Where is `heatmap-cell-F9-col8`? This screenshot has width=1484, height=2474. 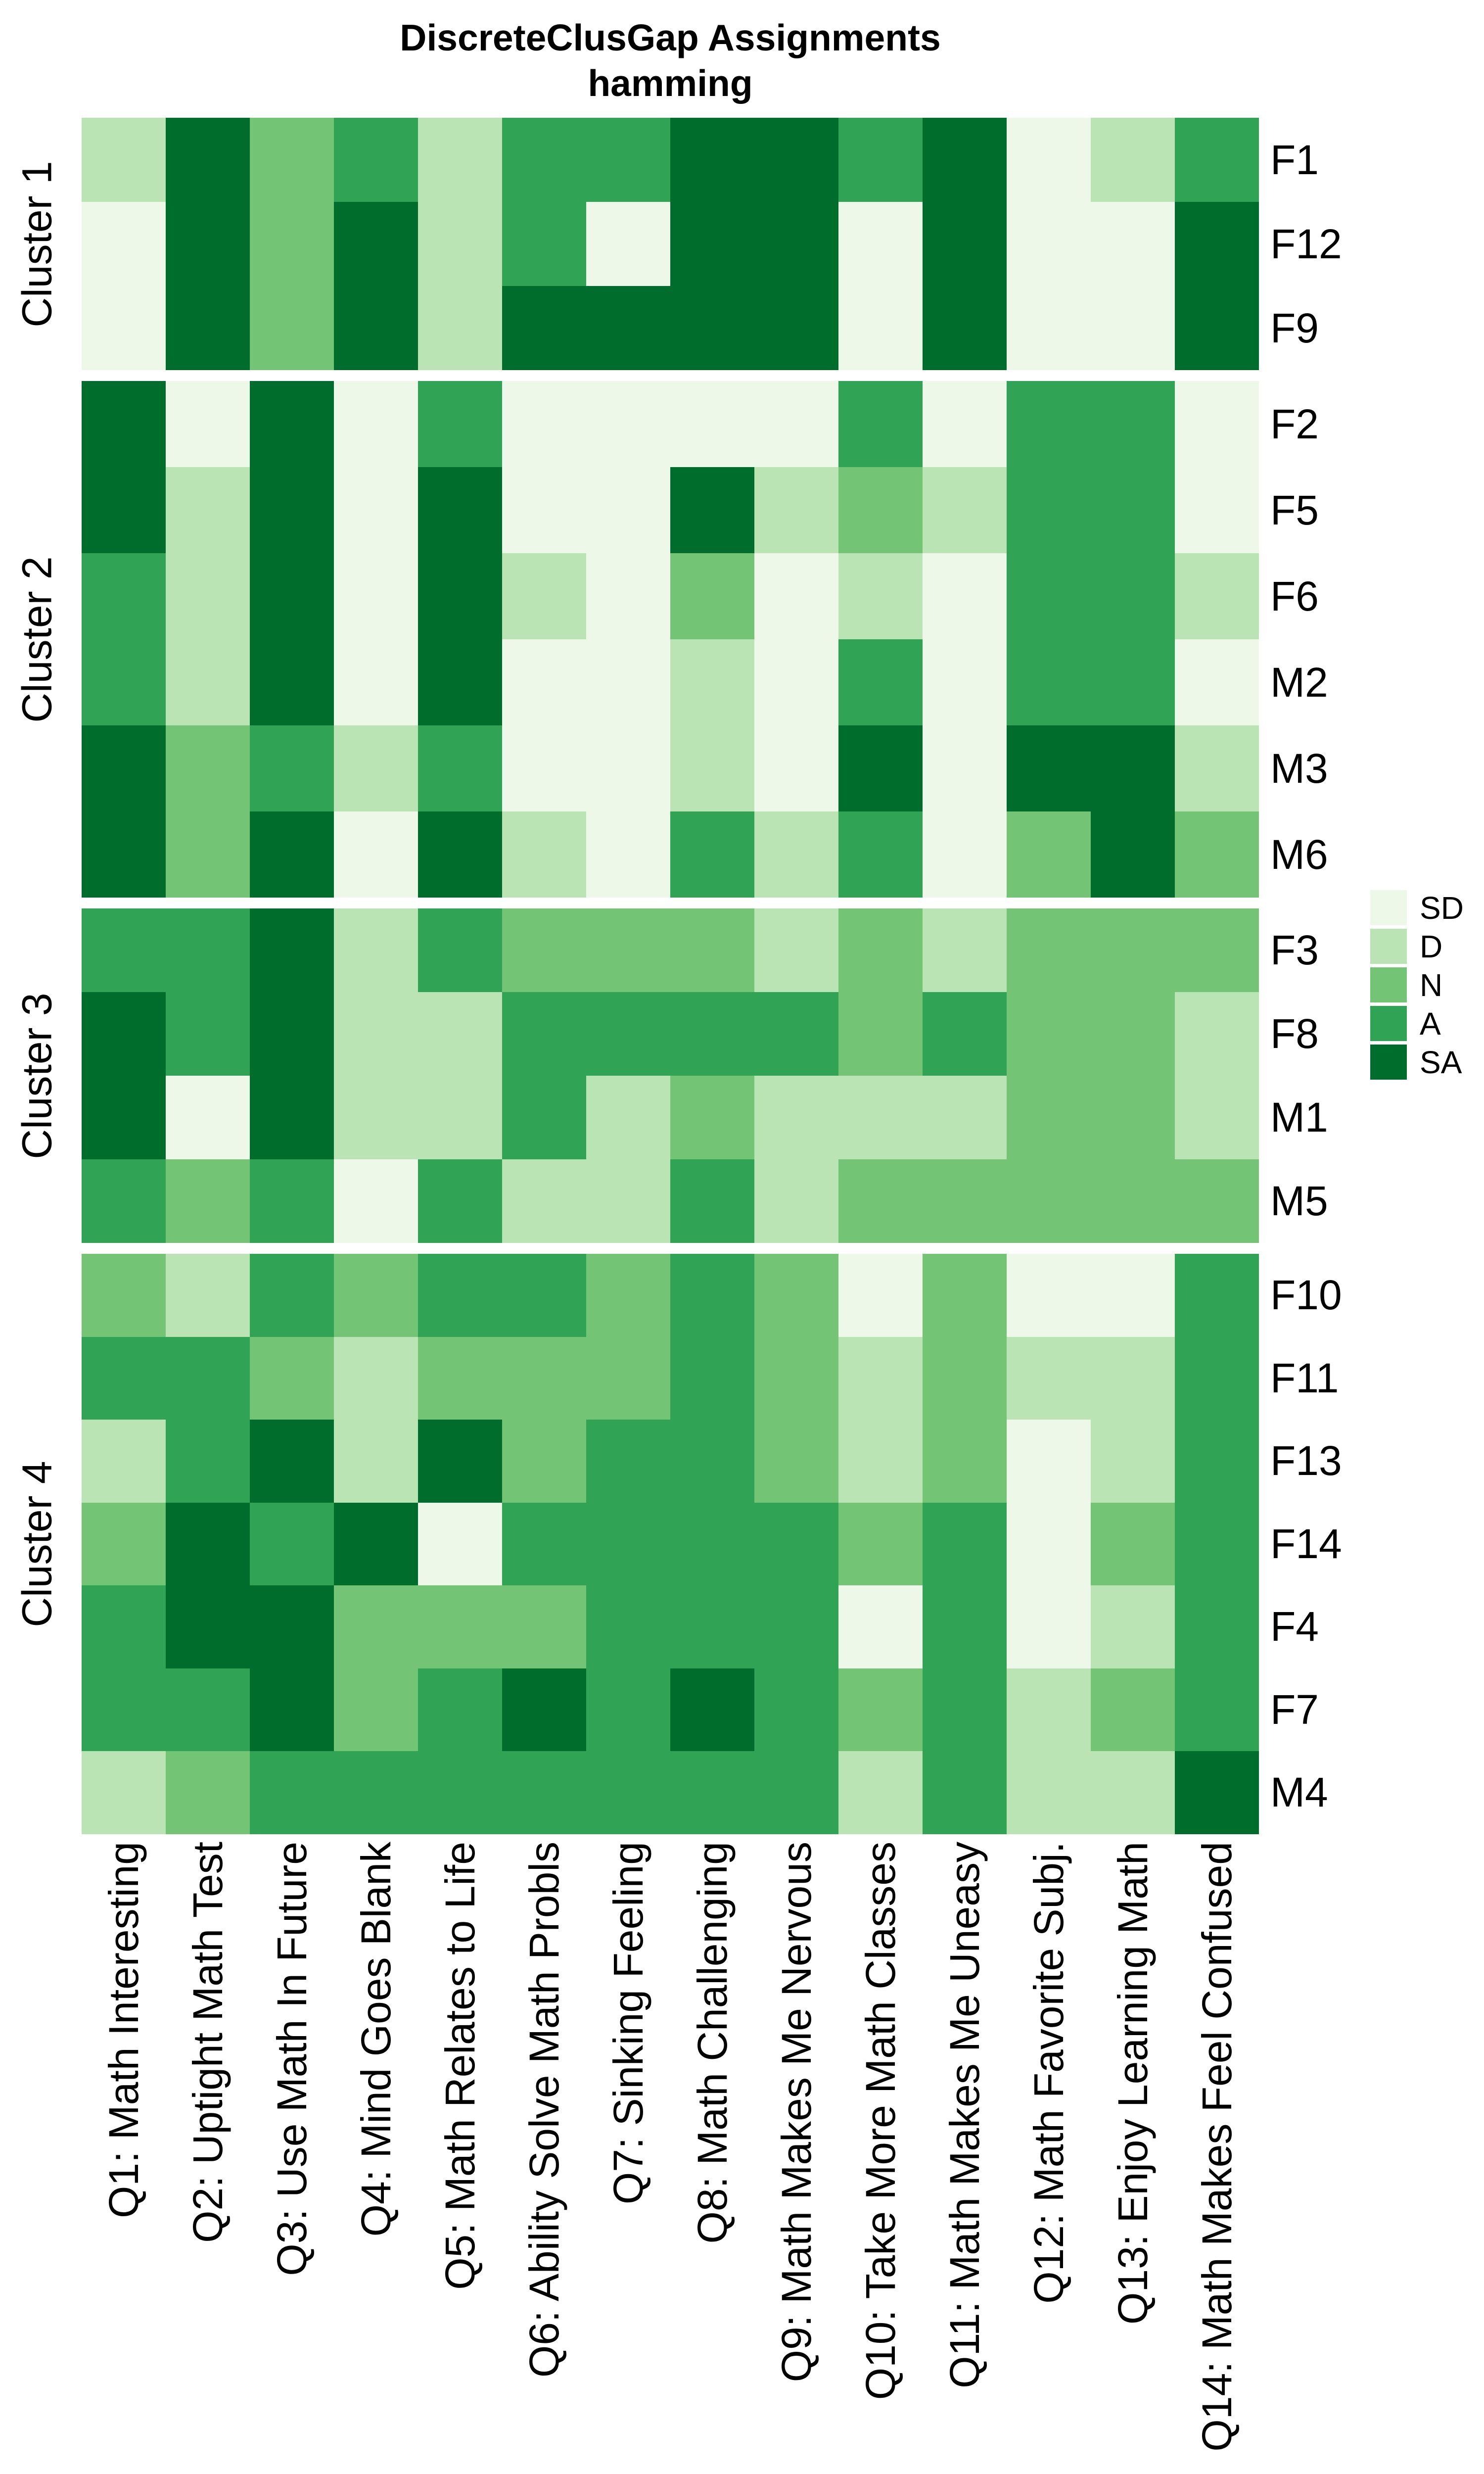 heatmap-cell-F9-col8 is located at coordinates (712, 328).